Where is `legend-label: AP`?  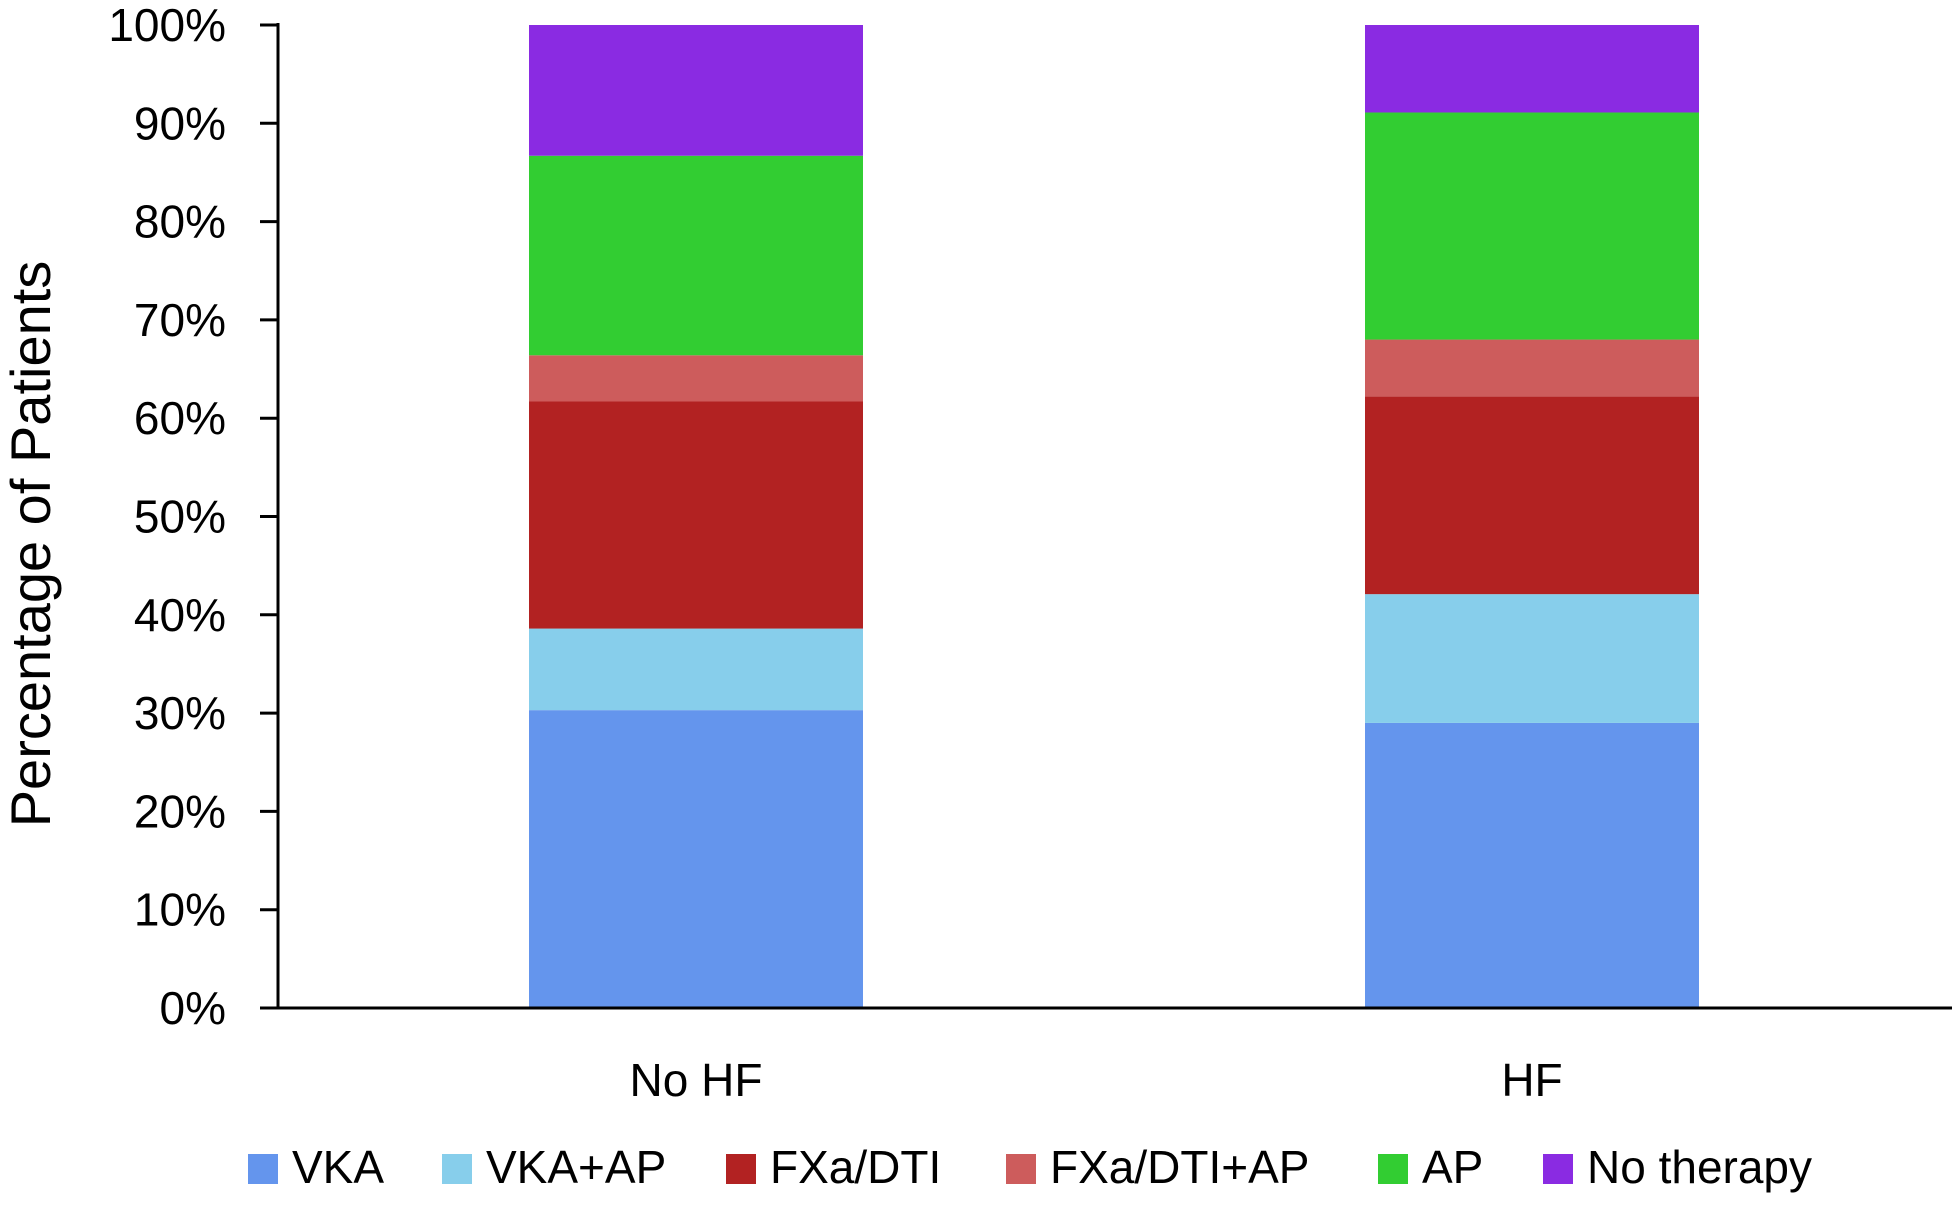
legend-label: AP is located at coordinates (1452, 1167).